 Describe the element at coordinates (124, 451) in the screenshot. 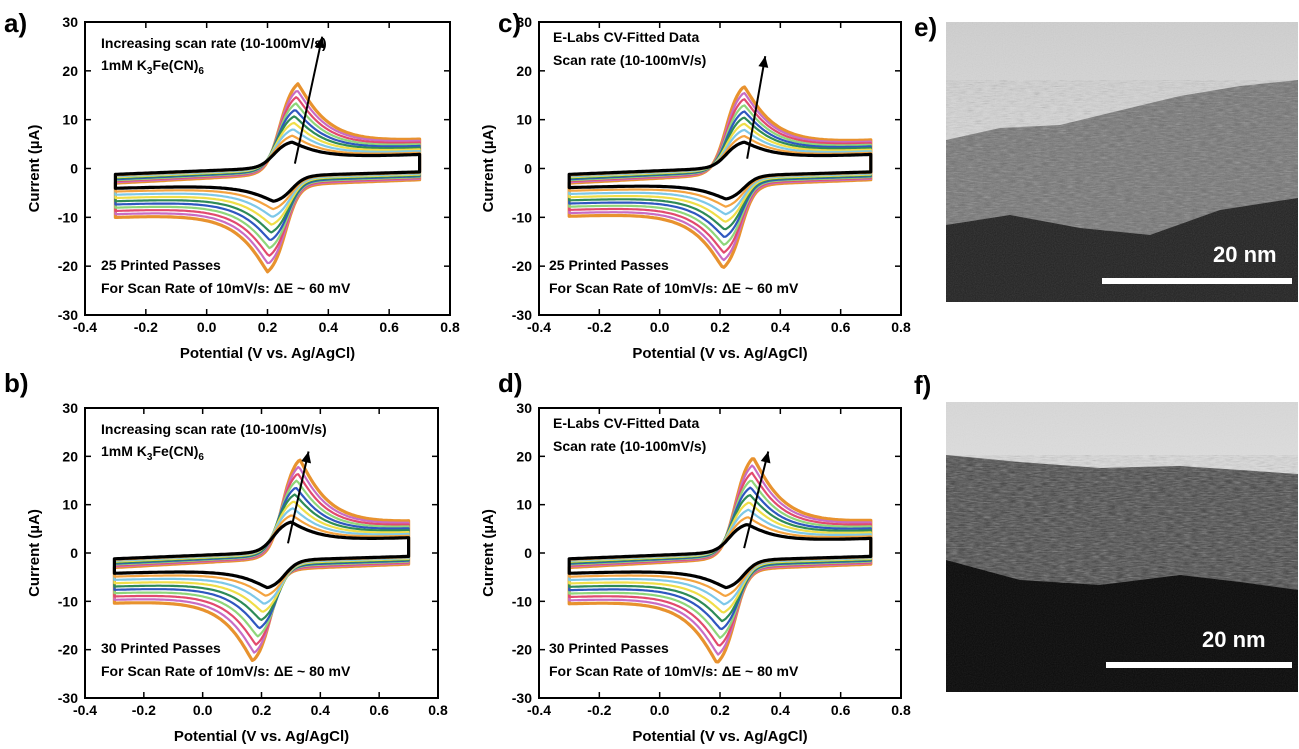

I see `annotation-electrolyte-part-b: 1mM K` at that location.